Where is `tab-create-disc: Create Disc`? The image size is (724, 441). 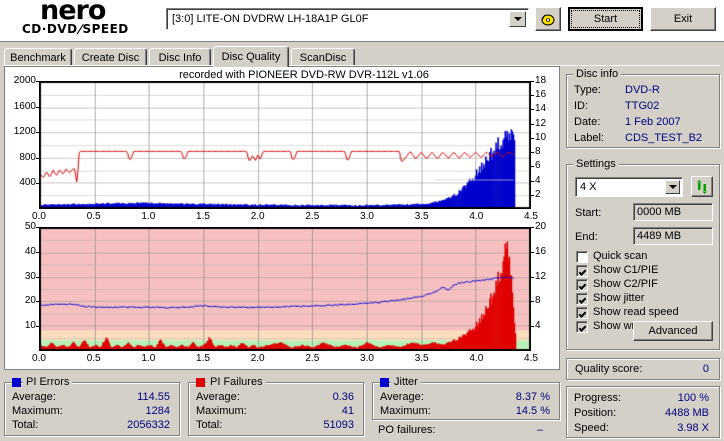 tab-create-disc: Create Disc is located at coordinates (110, 57).